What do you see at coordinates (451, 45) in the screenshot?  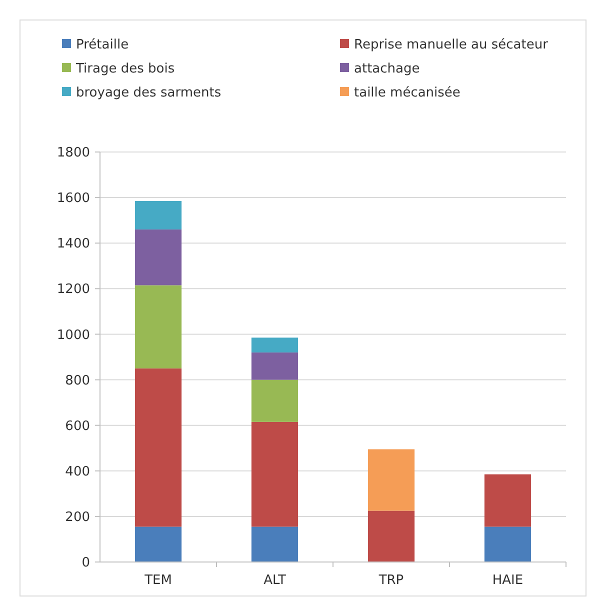 I see `legend-label: Reprise manuelle au sécateur` at bounding box center [451, 45].